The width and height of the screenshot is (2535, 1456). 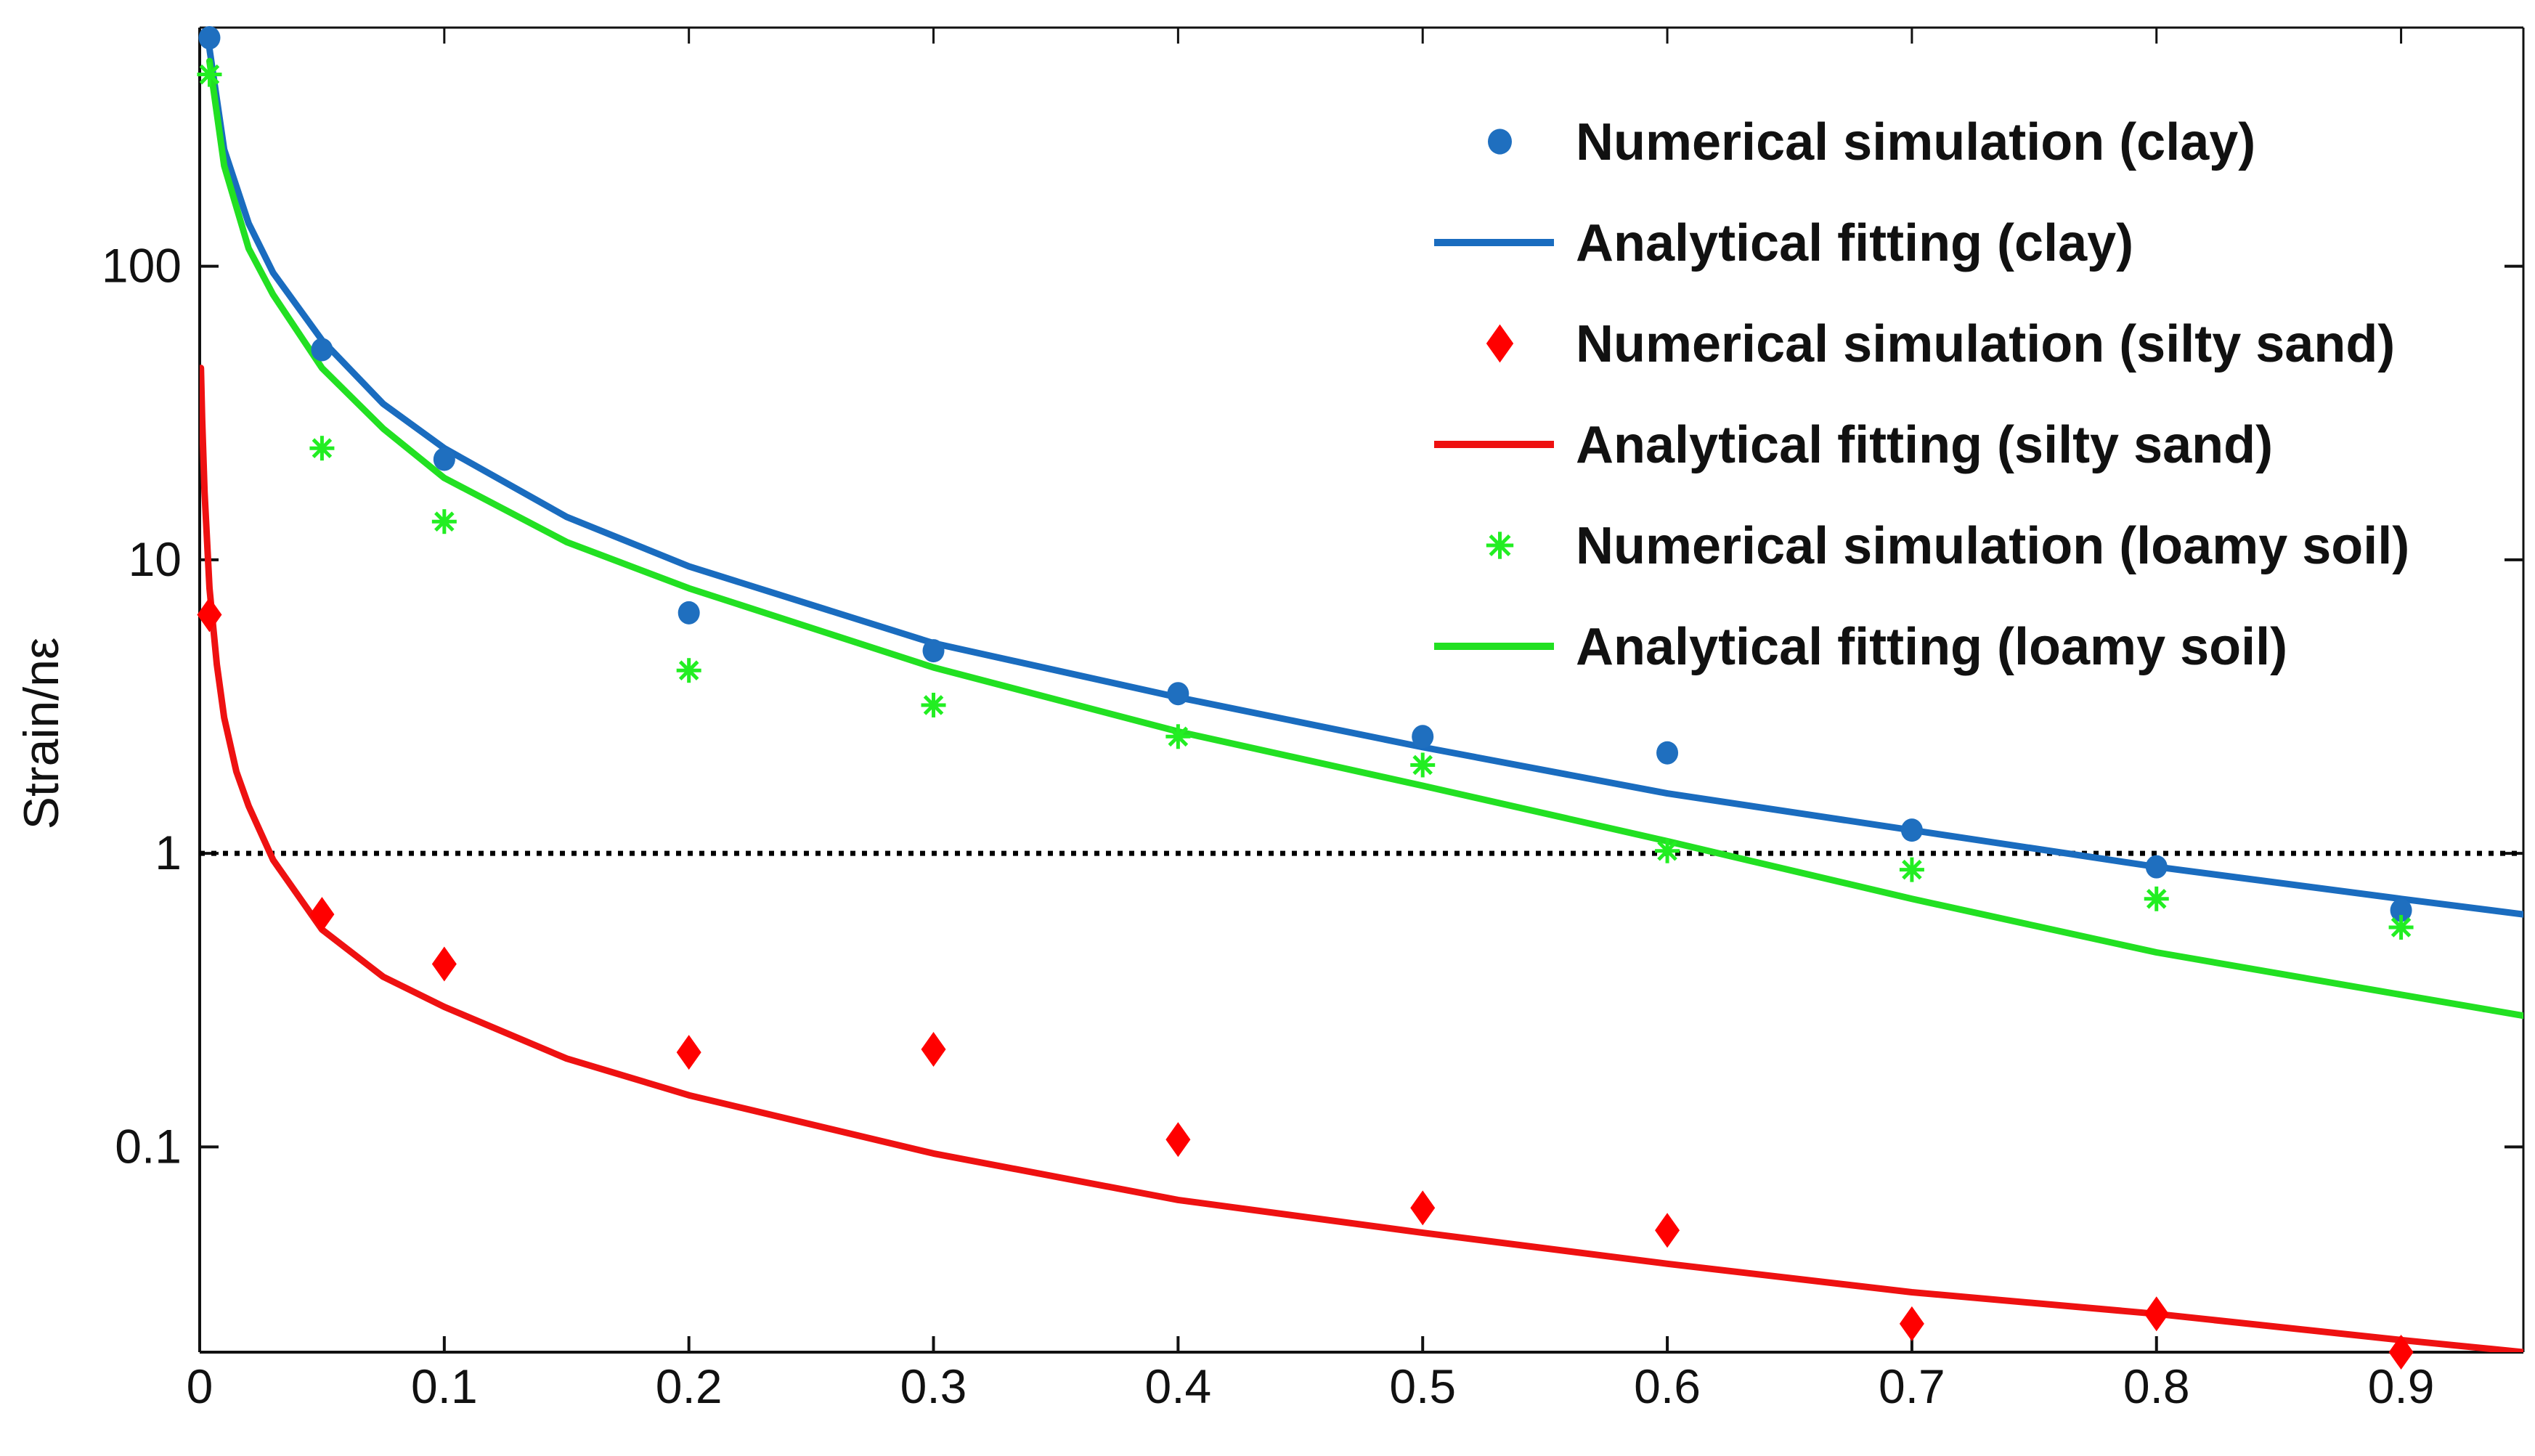 What do you see at coordinates (1915, 142) in the screenshot?
I see `legend-label-numerical-simulation-clay: Numerical simulation (clay)` at bounding box center [1915, 142].